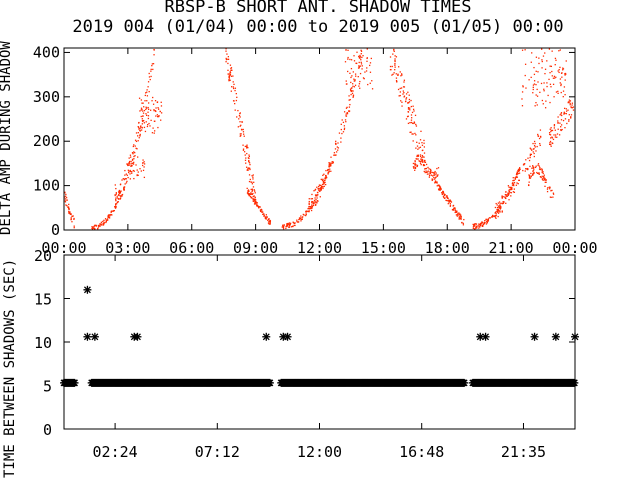 The width and height of the screenshot is (640, 480). What do you see at coordinates (43, 256) in the screenshot?
I see `bottom-ytick-label: 20` at bounding box center [43, 256].